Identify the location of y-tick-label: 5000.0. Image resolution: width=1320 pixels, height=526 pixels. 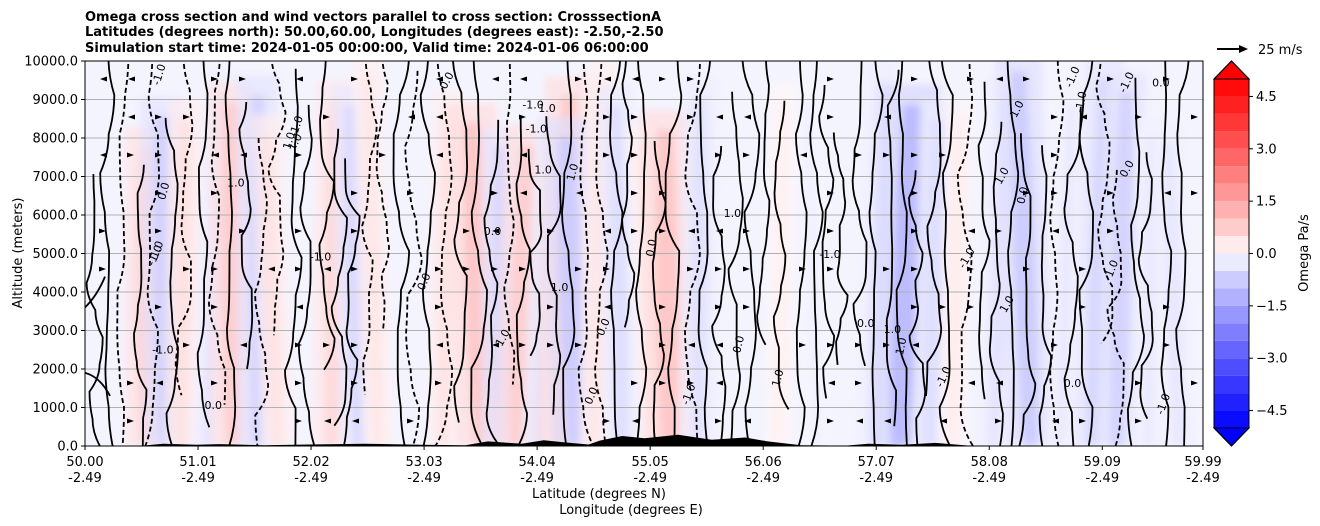
(56, 254).